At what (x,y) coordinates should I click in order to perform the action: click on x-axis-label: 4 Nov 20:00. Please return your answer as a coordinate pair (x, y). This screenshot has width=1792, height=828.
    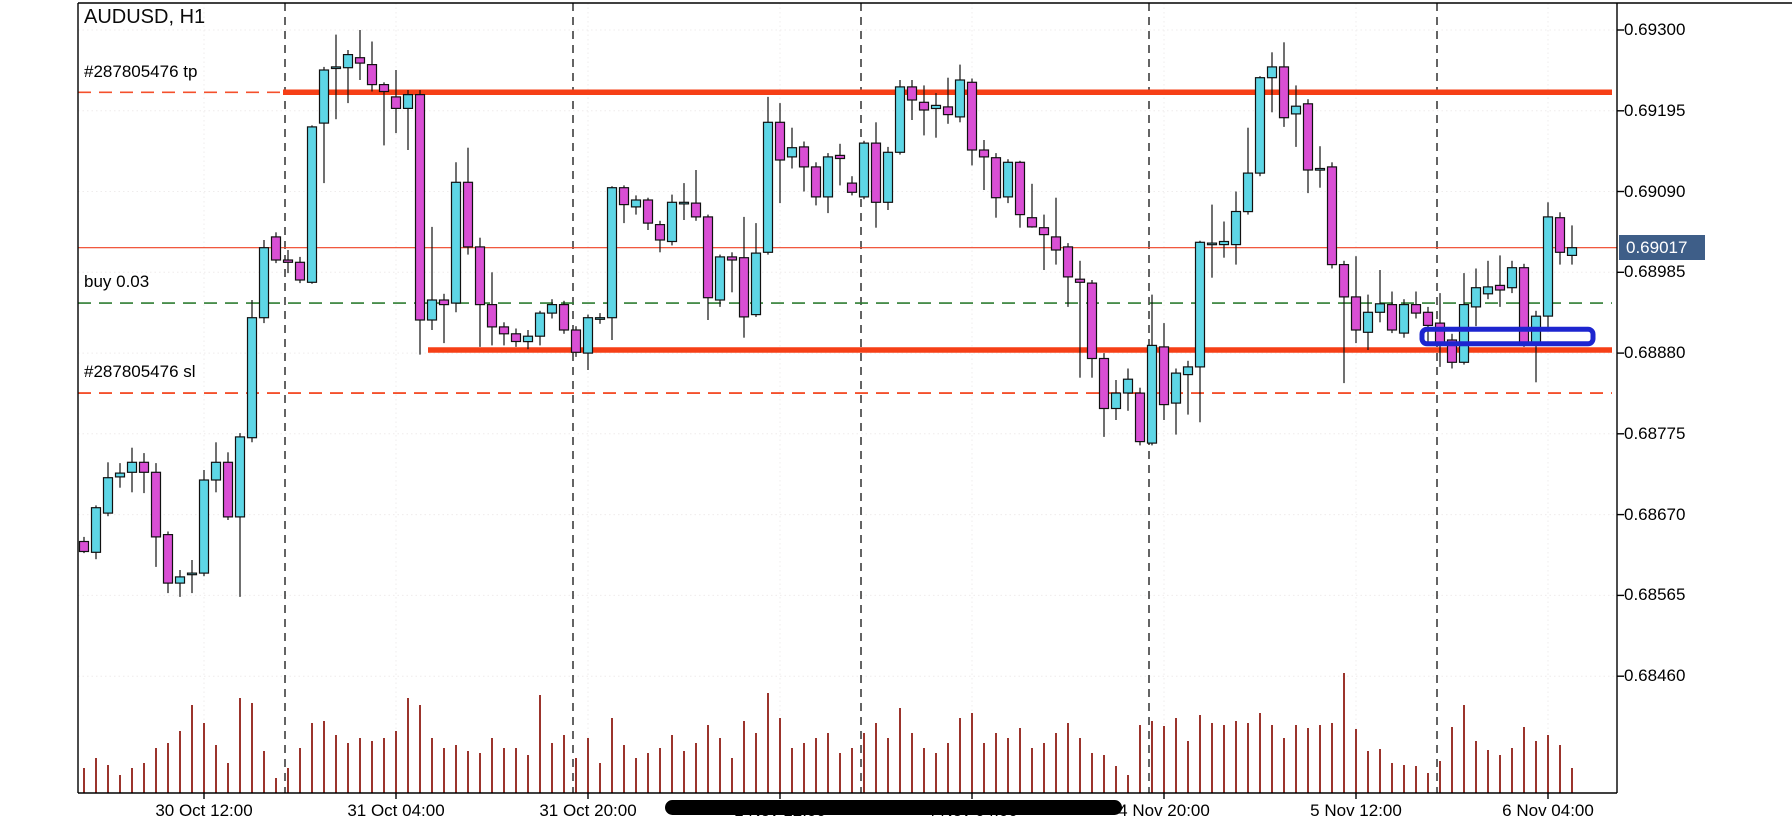
    Looking at the image, I should click on (1164, 810).